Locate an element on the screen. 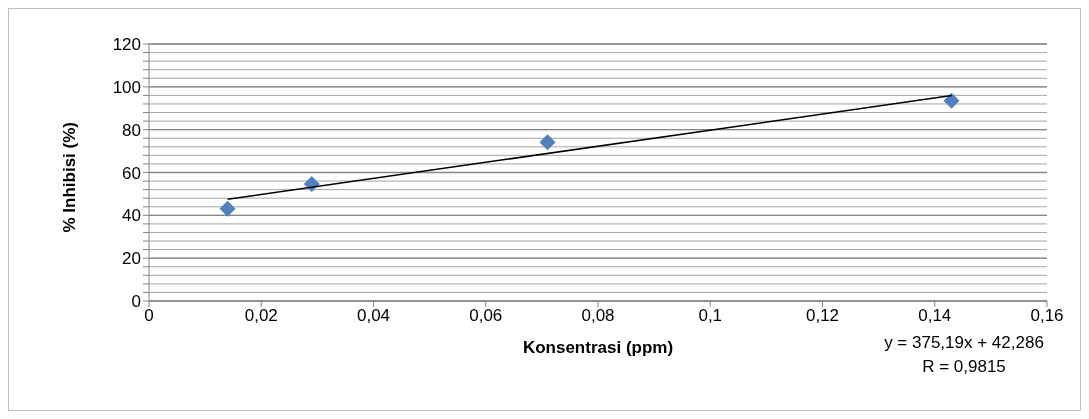 This screenshot has width=1089, height=419. y-tick-label: 120 is located at coordinates (126, 45).